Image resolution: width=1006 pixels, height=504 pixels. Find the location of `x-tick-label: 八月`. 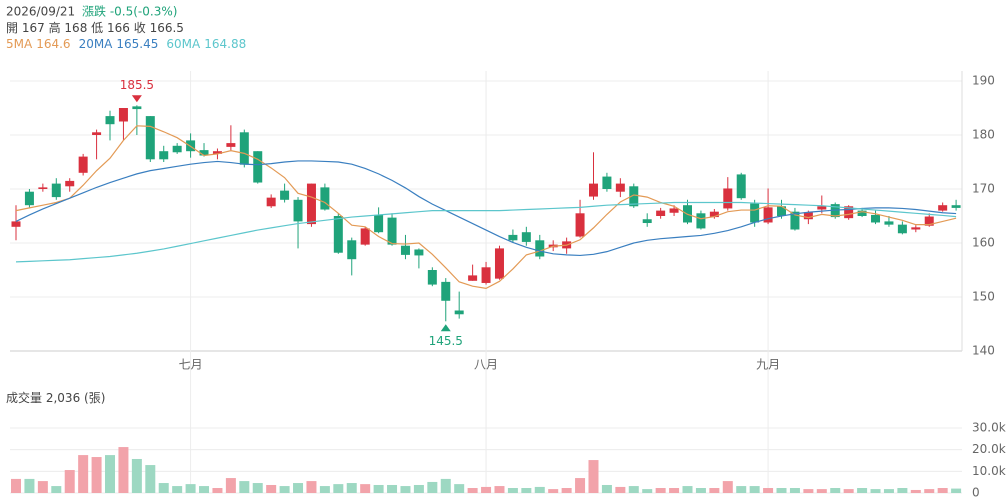

x-tick-label: 八月 is located at coordinates (486, 365).